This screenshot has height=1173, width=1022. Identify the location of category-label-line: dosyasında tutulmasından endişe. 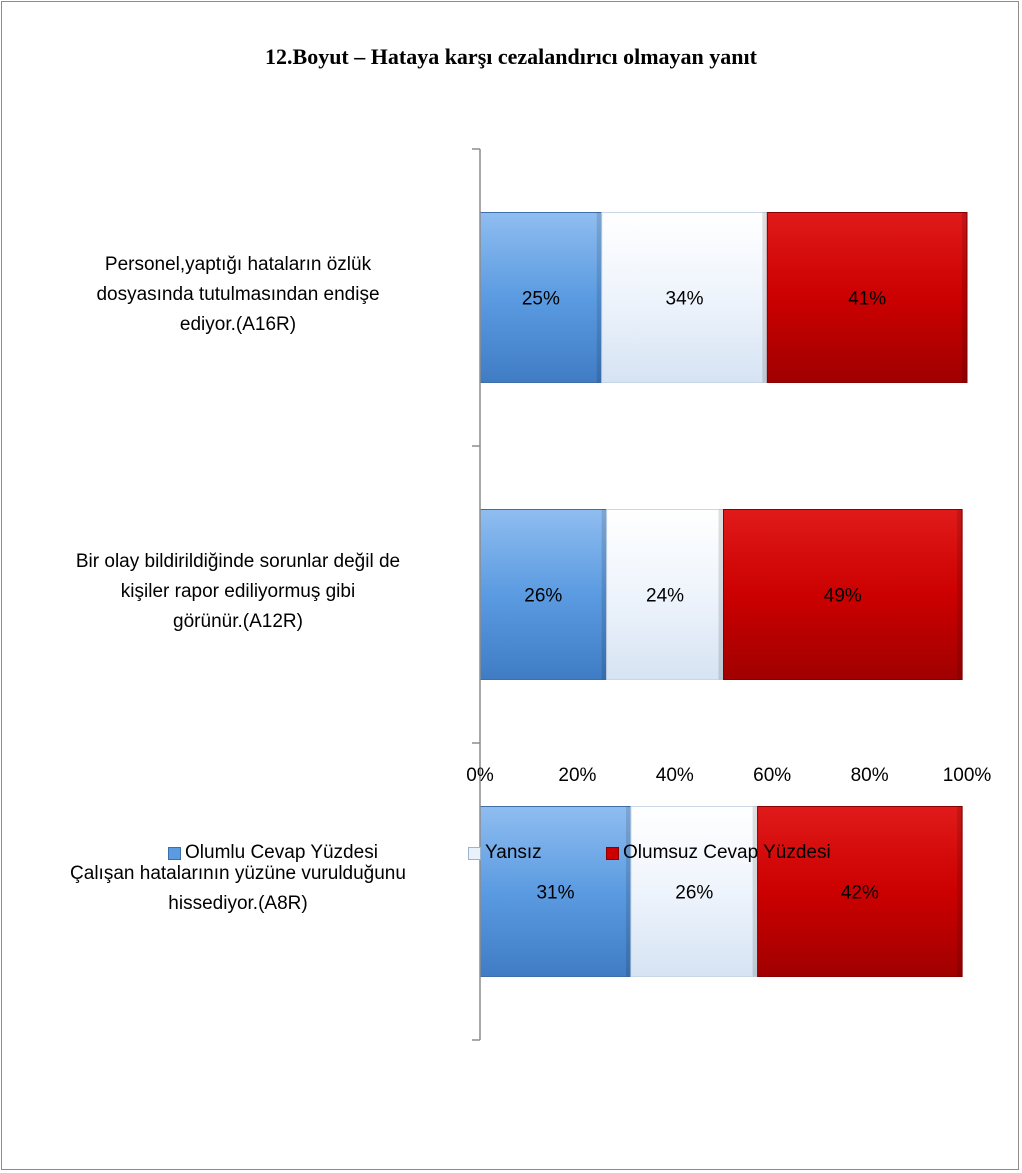
(238, 294).